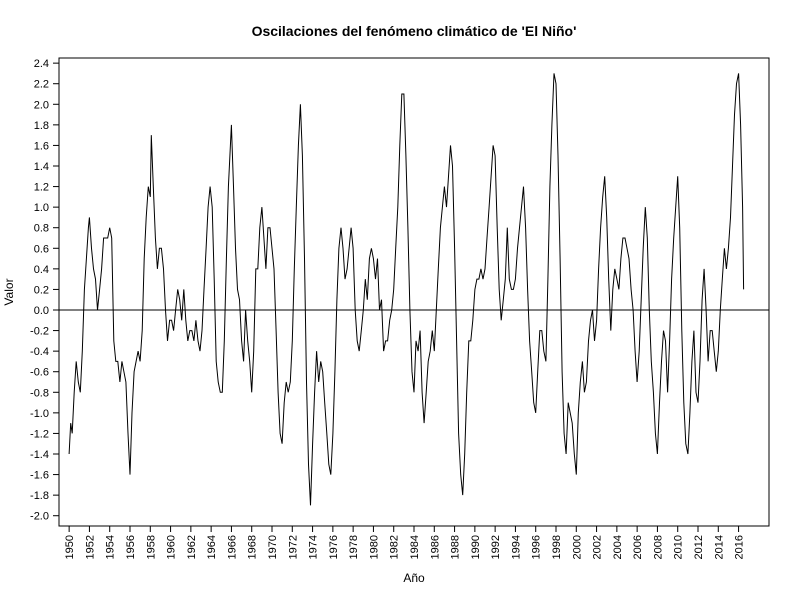 The image size is (800, 600). What do you see at coordinates (111, 547) in the screenshot?
I see `x-tick-label: 1954` at bounding box center [111, 547].